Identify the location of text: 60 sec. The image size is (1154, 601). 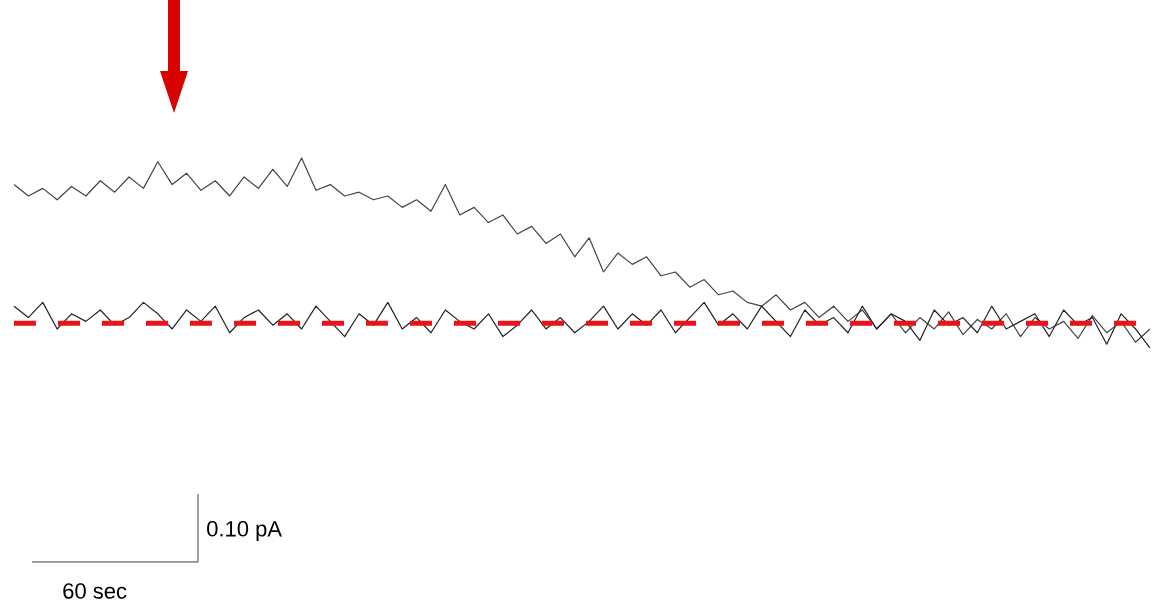
(95, 591).